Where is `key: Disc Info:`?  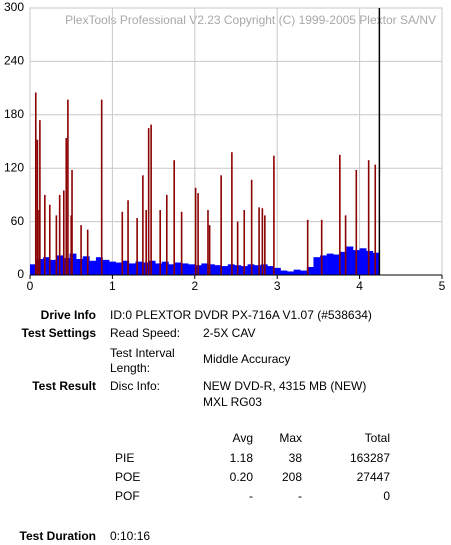
key: Disc Info: is located at coordinates (135, 386).